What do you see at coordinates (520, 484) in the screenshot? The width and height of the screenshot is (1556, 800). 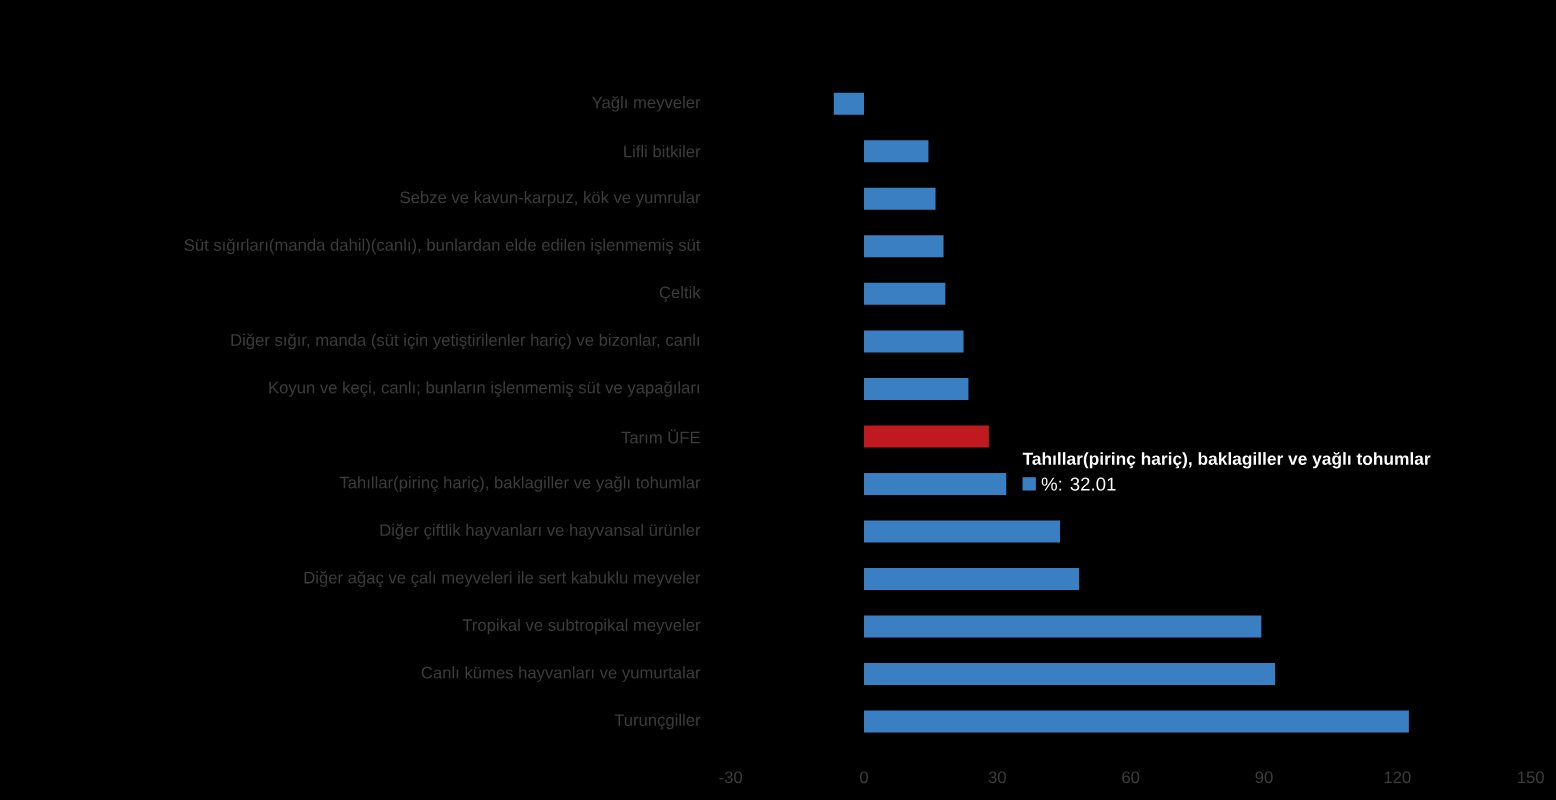 I see `y-tick-label: Tahıllar(pirinç hariç), baklagiller ve yağlı tohumlar` at bounding box center [520, 484].